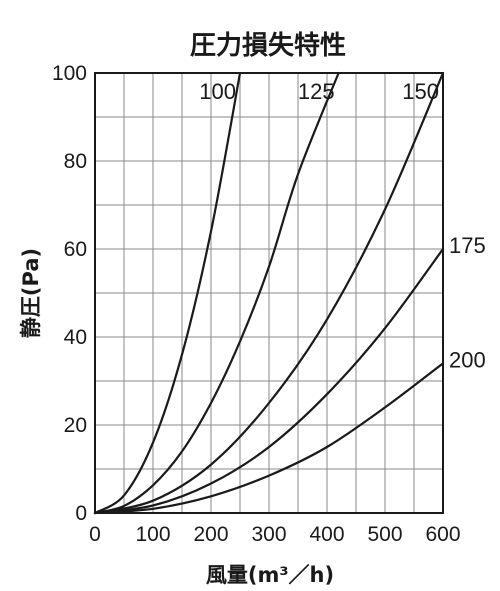 This screenshot has width=500, height=591. I want to click on x-tick-label: 400, so click(326, 534).